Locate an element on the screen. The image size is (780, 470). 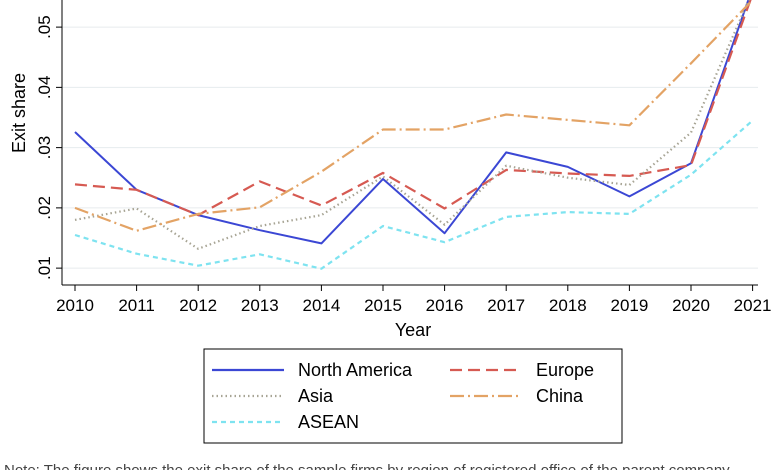
legend-label: Asia is located at coordinates (316, 396).